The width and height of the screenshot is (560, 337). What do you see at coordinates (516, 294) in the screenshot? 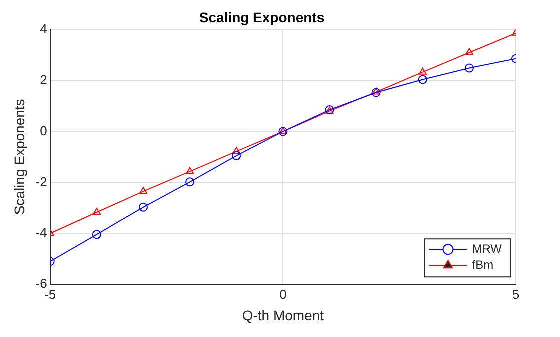
I see `x-tick-label: 5` at bounding box center [516, 294].